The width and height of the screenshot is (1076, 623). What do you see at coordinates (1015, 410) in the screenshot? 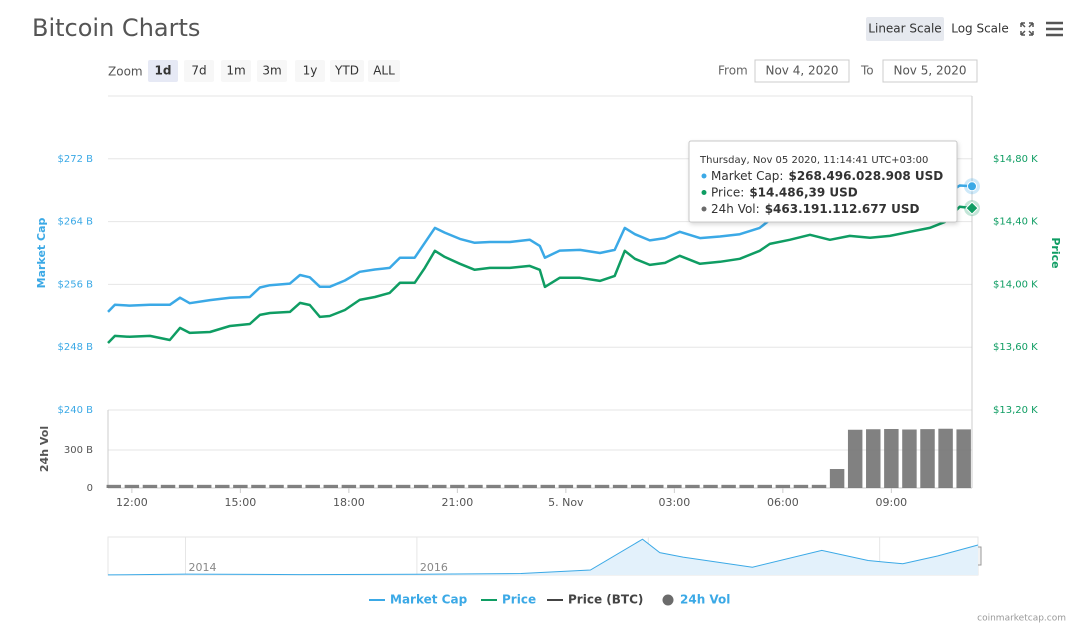
I see `y2-tick-label: $13,20 K` at bounding box center [1015, 410].